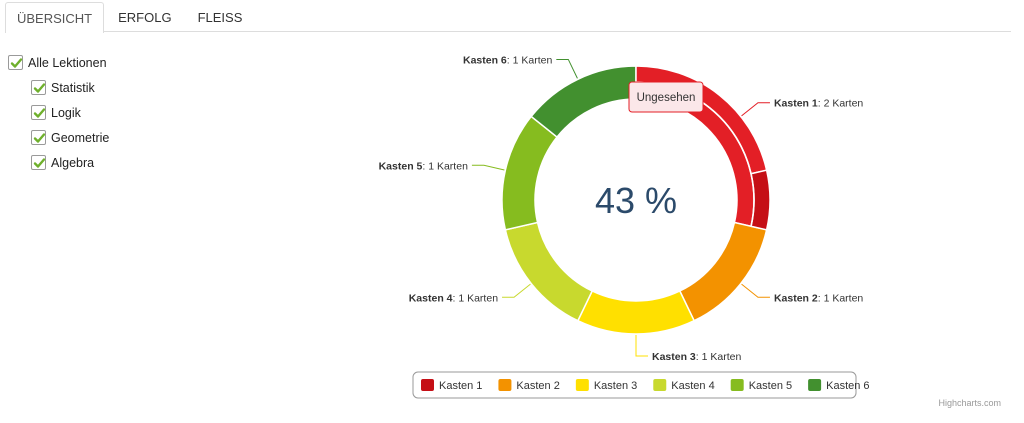 The image size is (1024, 423). Describe the element at coordinates (453, 298) in the screenshot. I see `data-label-kasten-4: Kasten 4: 1 Karten` at that location.